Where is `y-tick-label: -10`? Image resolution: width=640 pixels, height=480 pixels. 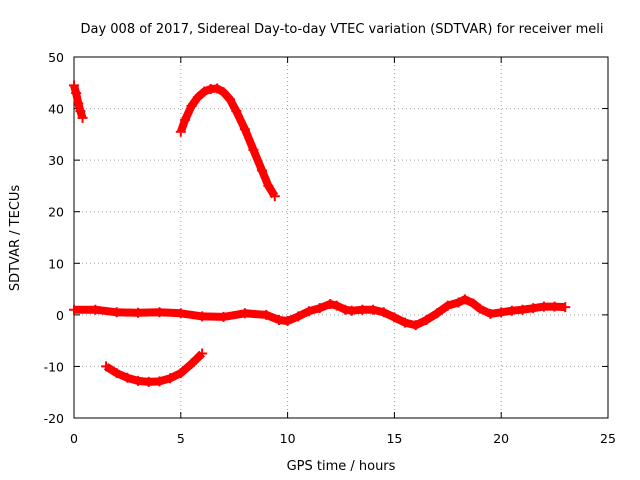
y-tick-label: -10 is located at coordinates (54, 366).